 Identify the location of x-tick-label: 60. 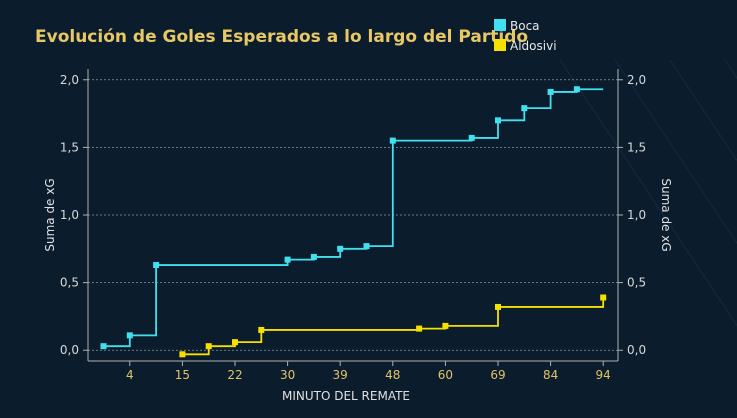
(445, 375).